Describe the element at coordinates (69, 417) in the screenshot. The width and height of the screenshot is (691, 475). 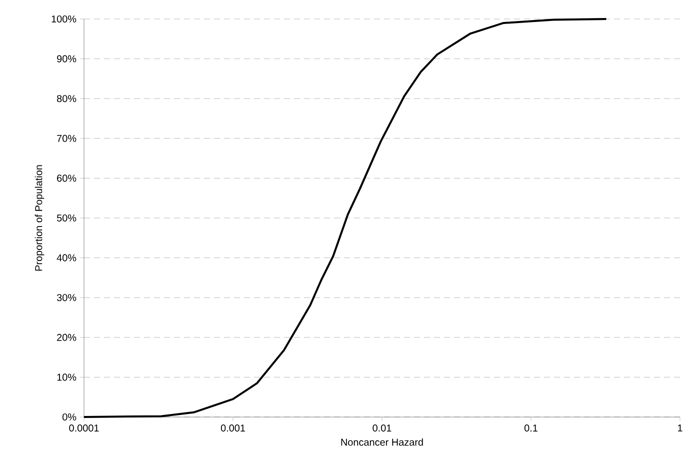
I see `y-tick-label: 0%` at that location.